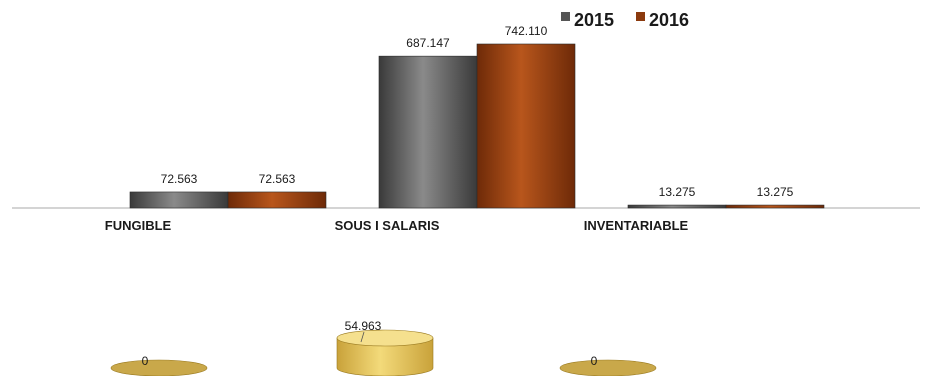 The height and width of the screenshot is (376, 934). Describe the element at coordinates (526, 31) in the screenshot. I see `data-label-sous-i-salaris-2016: 742.110` at that location.